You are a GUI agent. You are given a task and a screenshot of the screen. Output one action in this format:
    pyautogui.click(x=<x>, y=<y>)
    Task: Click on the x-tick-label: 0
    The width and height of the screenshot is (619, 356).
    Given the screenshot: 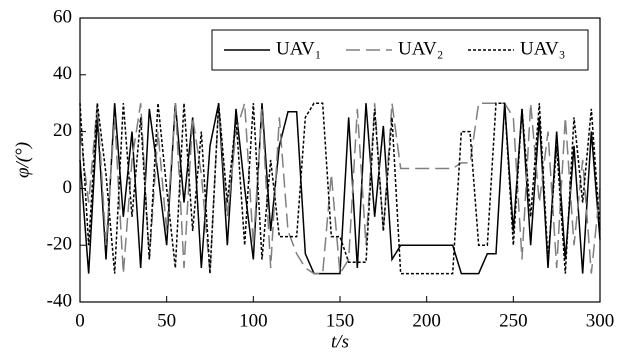 What is the action you would take?
    pyautogui.click(x=80, y=320)
    